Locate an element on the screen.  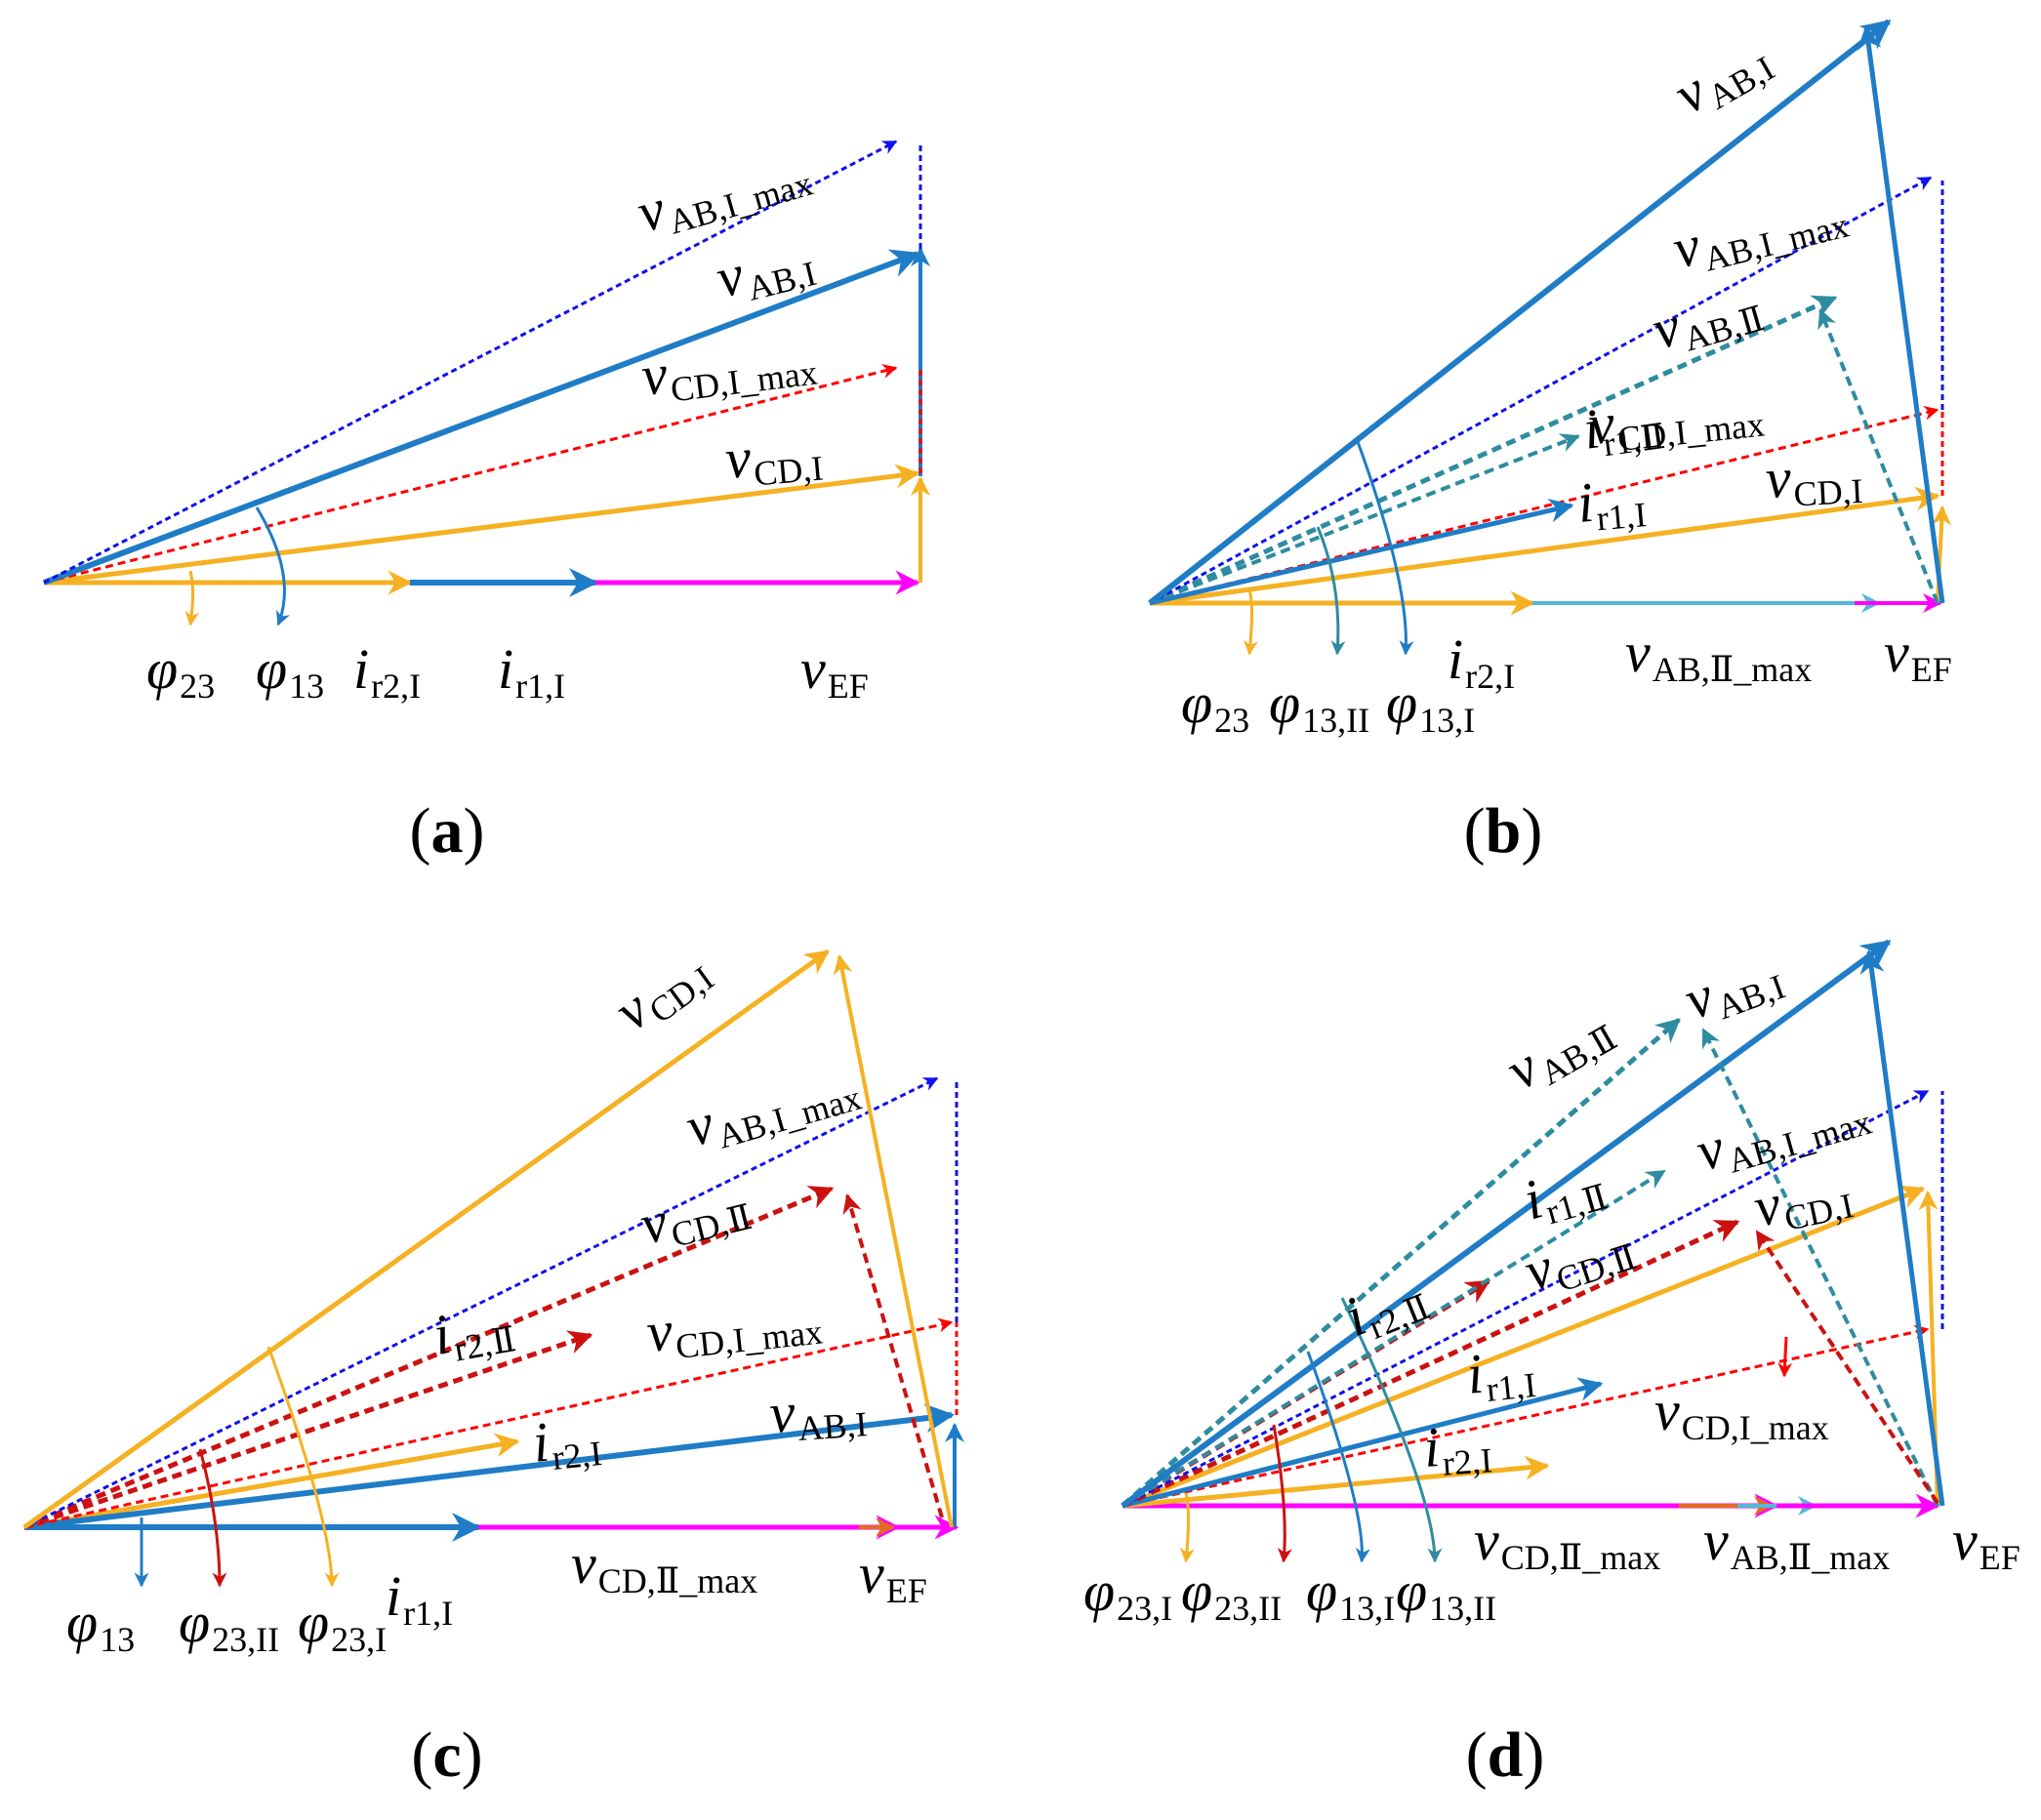
label-subscript: r1,Ⅱ is located at coordinates (1576, 1204).